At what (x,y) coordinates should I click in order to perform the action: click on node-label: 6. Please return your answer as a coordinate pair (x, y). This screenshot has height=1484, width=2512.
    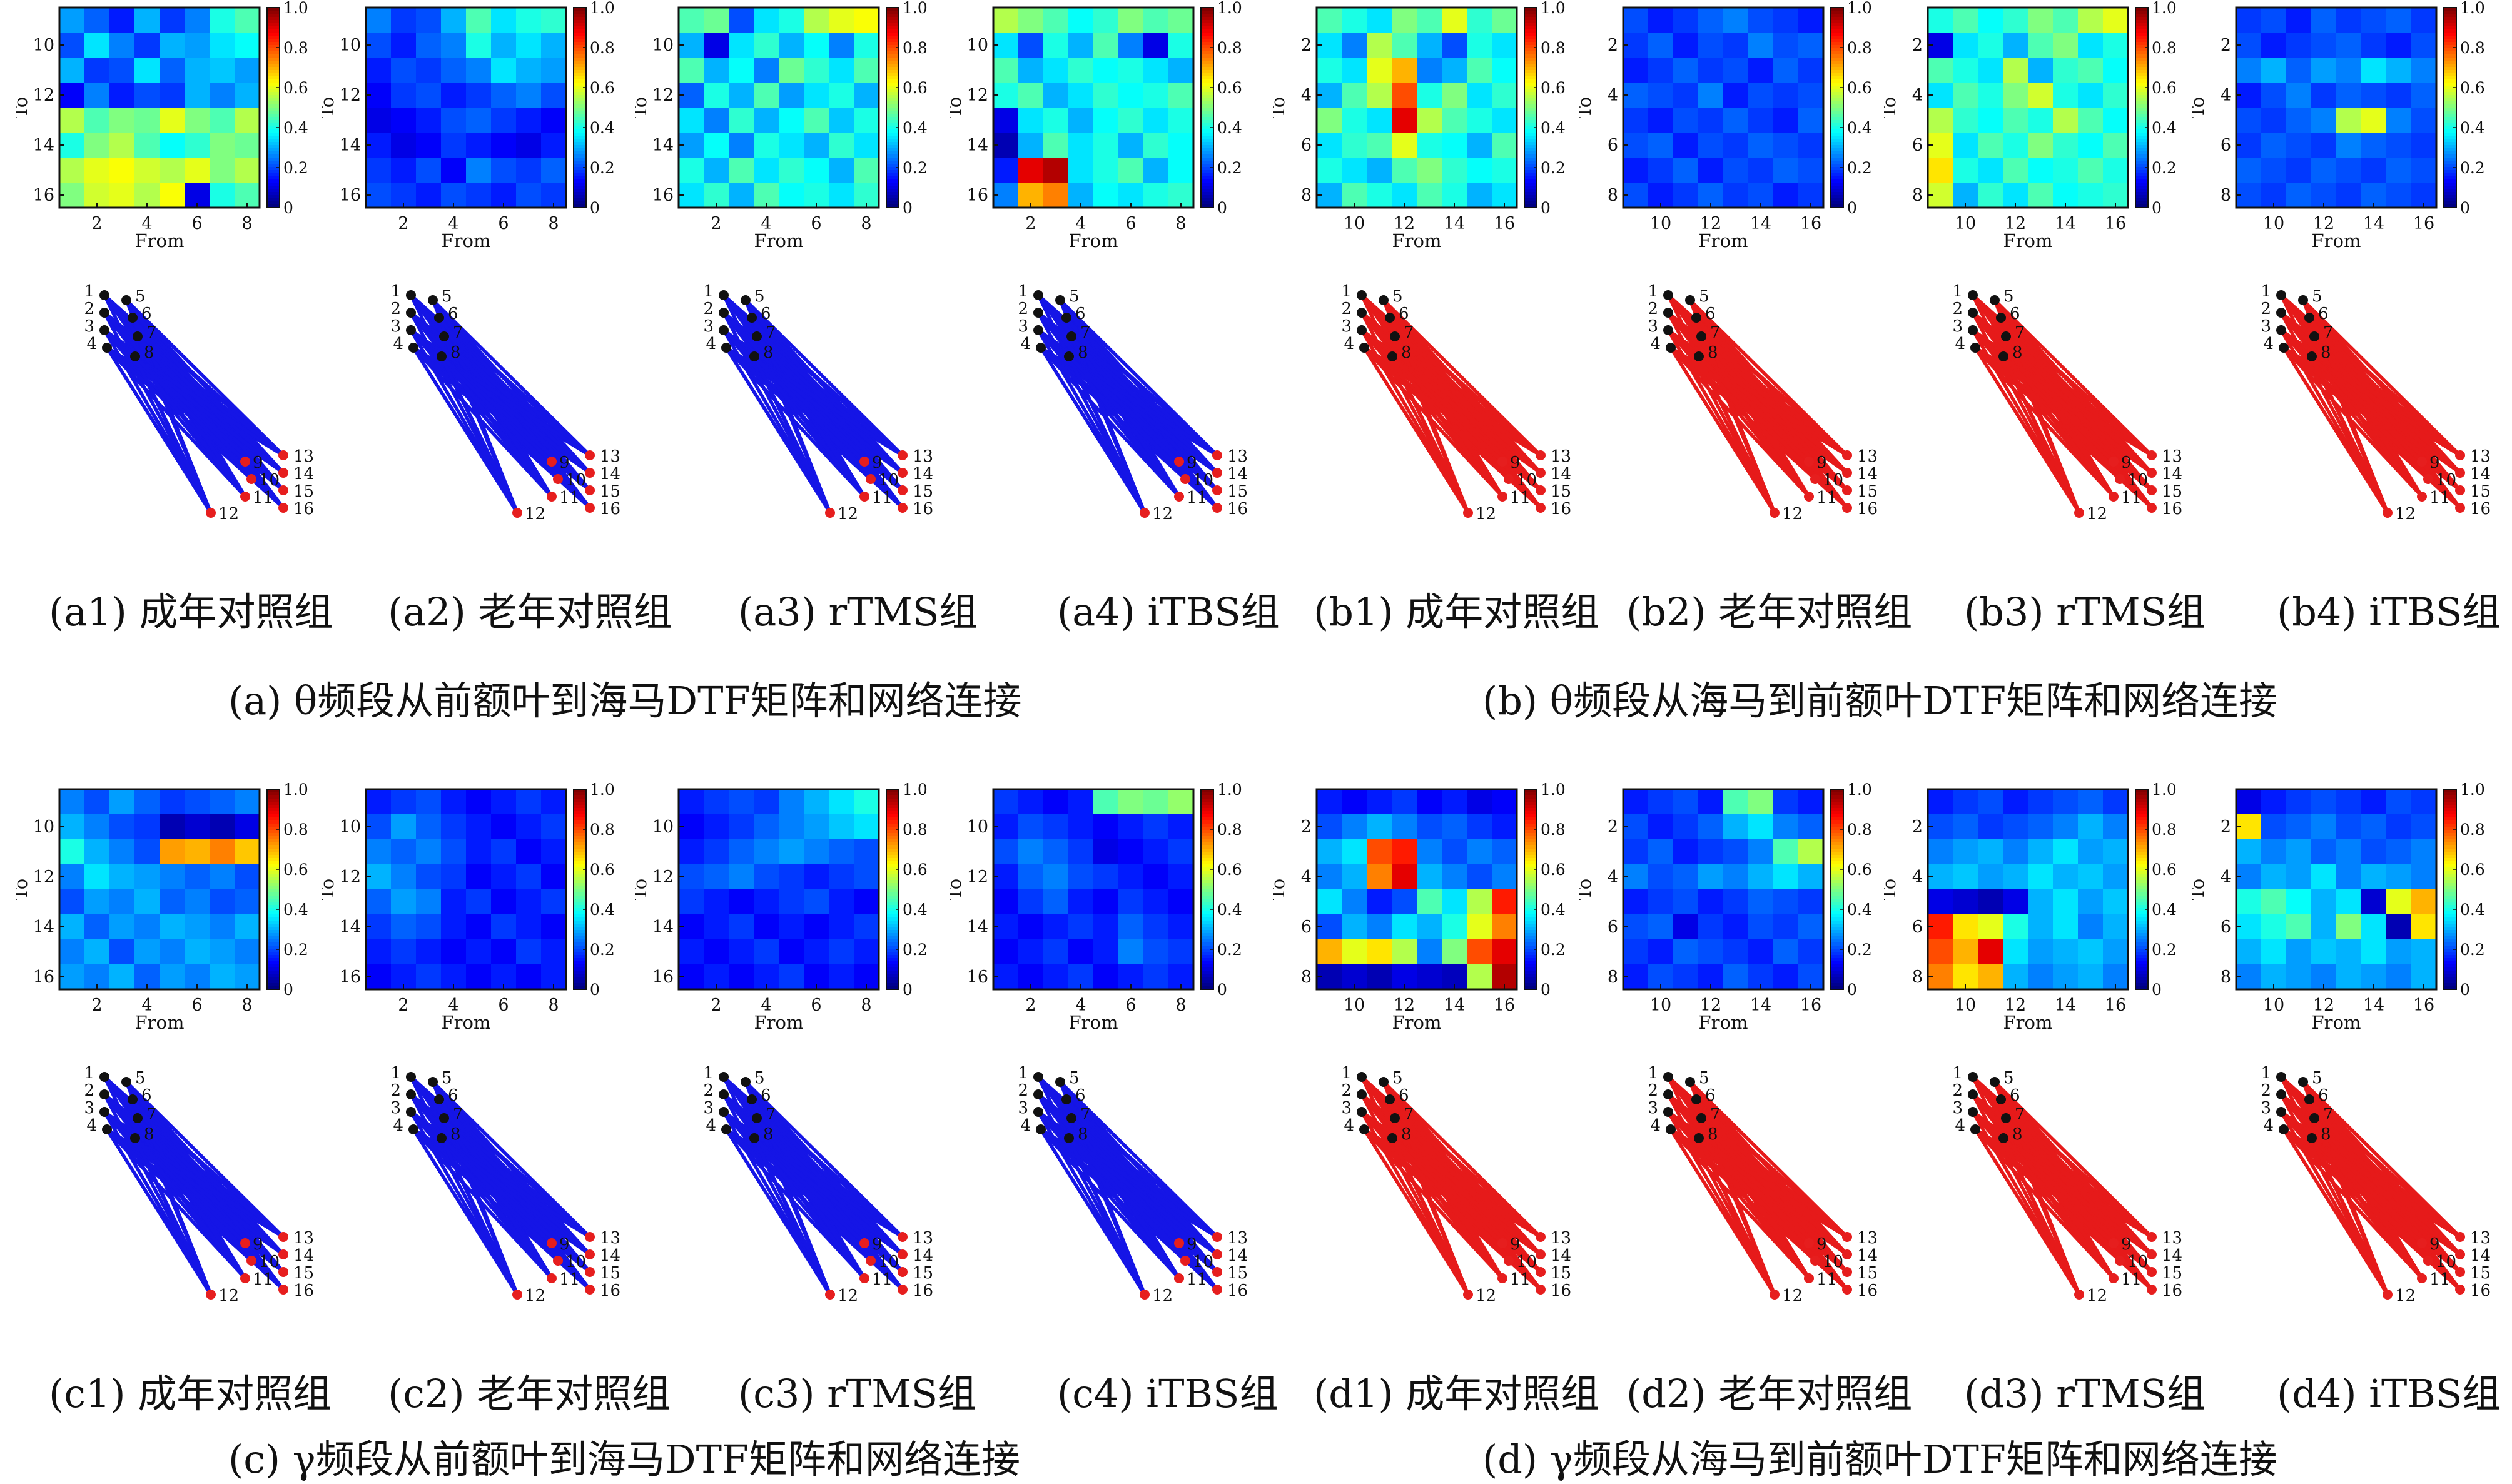
    Looking at the image, I should click on (1711, 314).